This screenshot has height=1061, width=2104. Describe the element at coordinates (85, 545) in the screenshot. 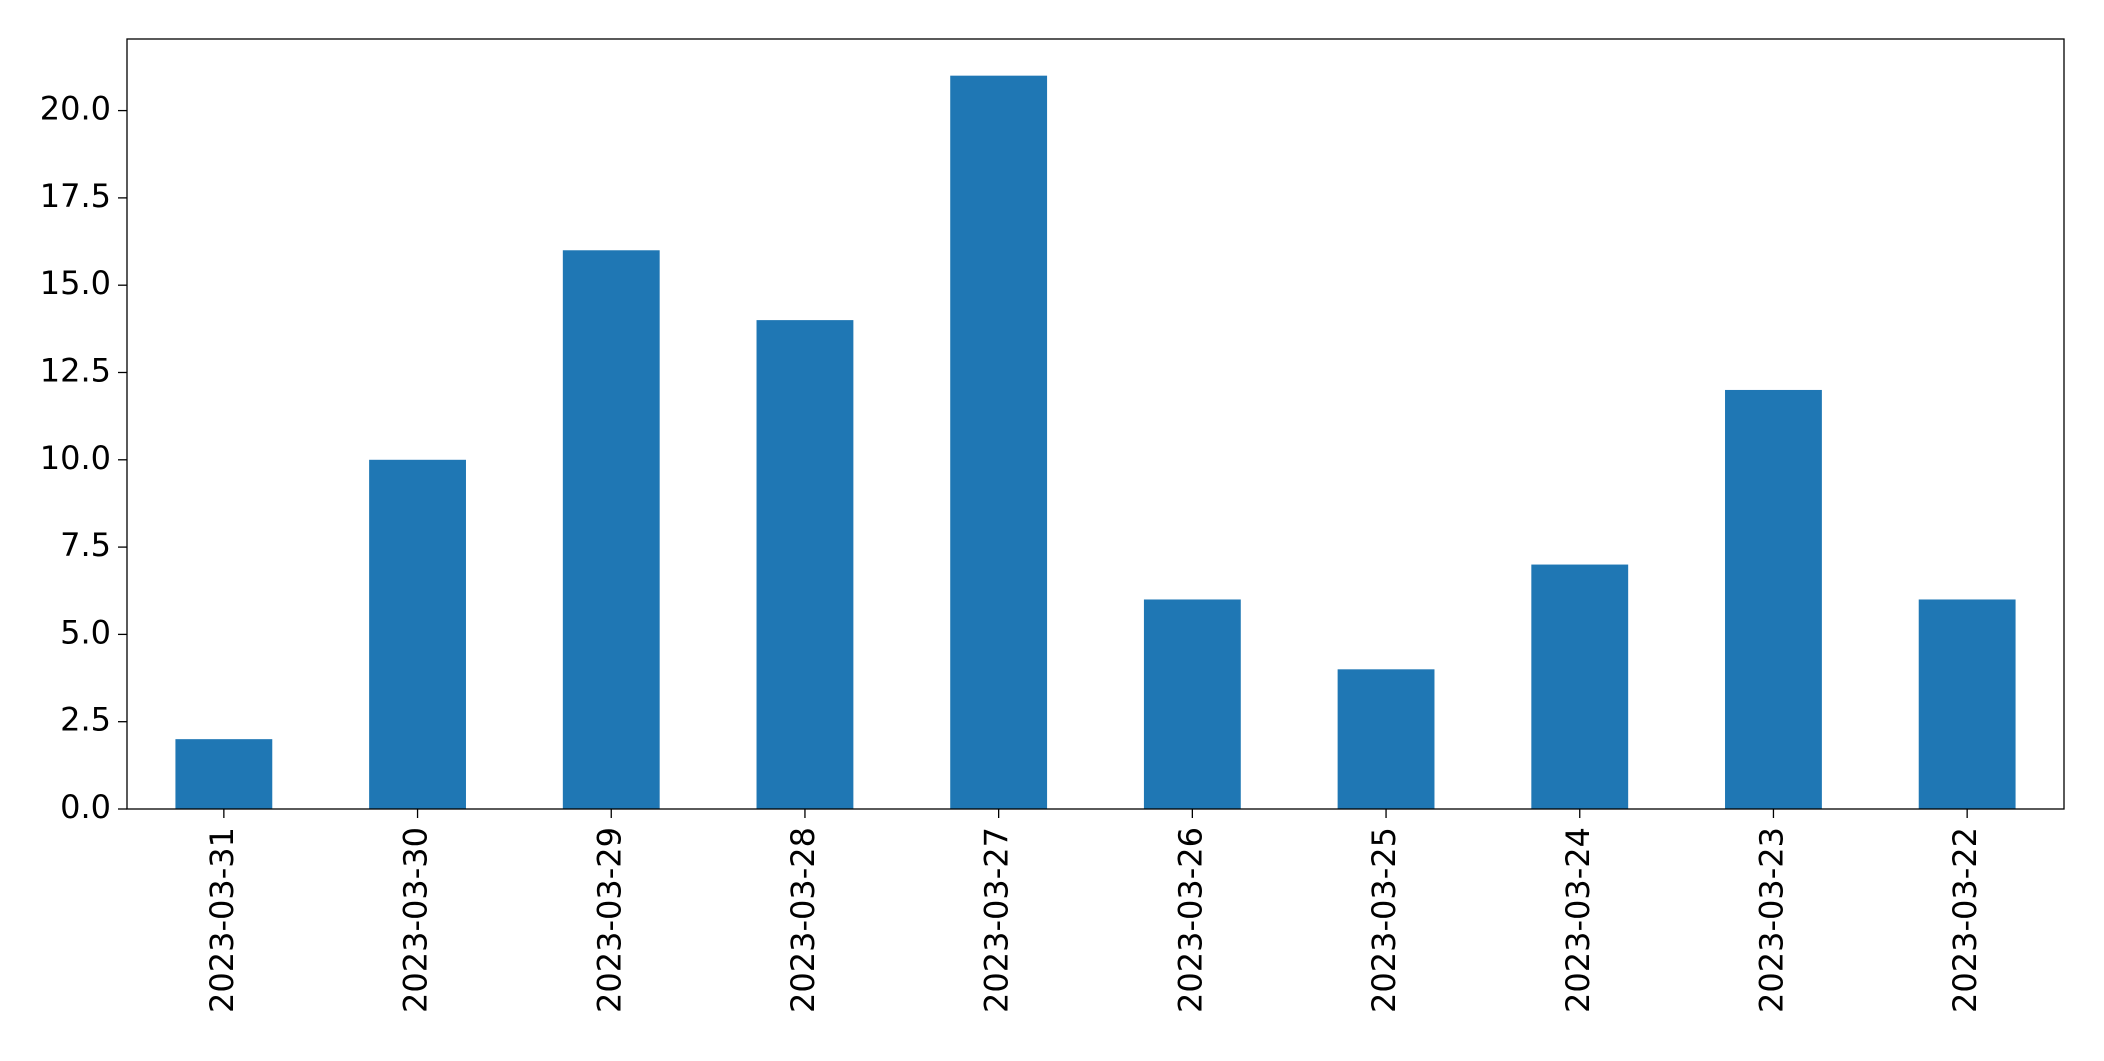

I see `y-tick-label: 7.5` at that location.